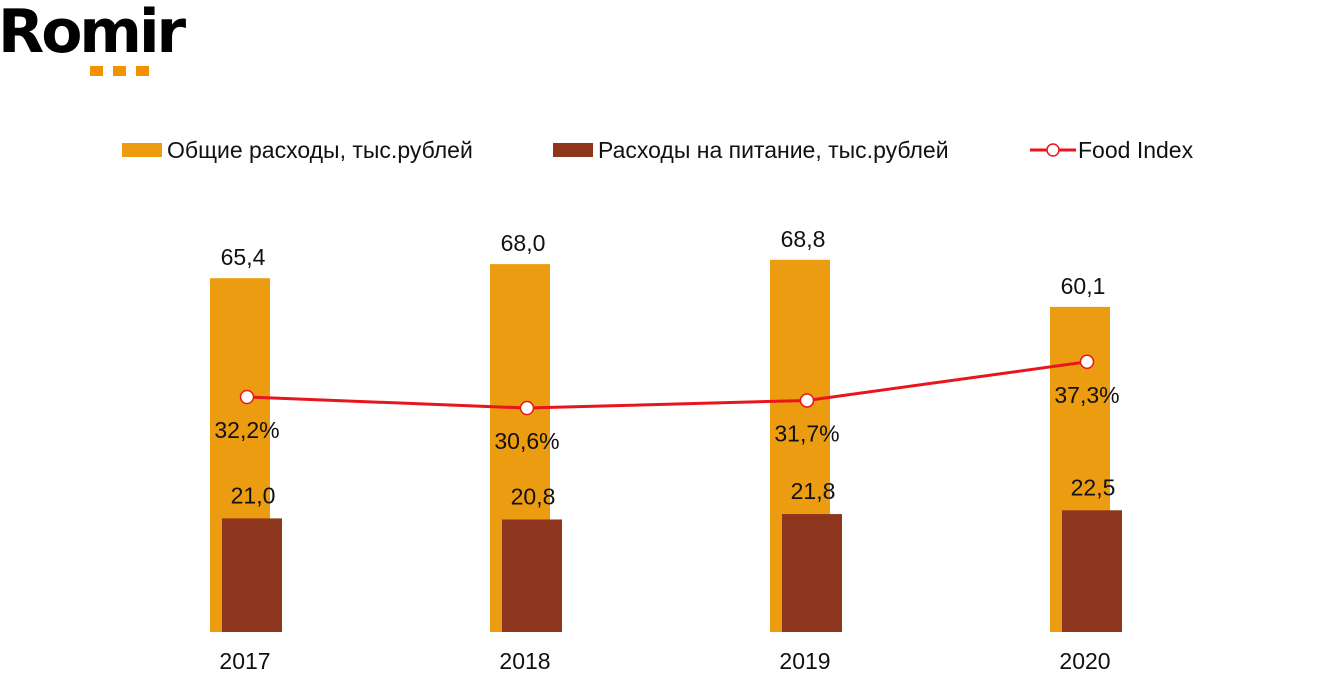 This screenshot has width=1317, height=688. Describe the element at coordinates (246, 430) in the screenshot. I see `data-label-food-index: 32,2%` at that location.